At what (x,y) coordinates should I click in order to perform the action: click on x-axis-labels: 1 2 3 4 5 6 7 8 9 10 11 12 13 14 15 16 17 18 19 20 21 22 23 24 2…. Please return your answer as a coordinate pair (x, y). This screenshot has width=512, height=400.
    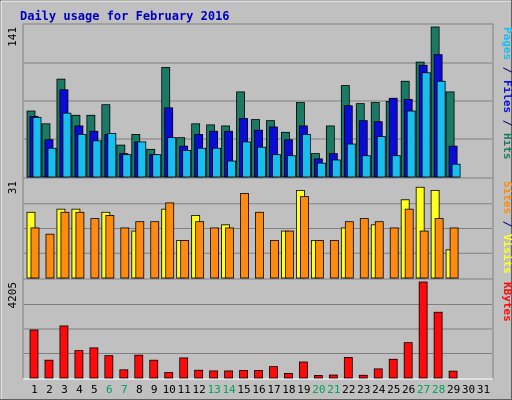
    Looking at the image, I should click on (260, 389).